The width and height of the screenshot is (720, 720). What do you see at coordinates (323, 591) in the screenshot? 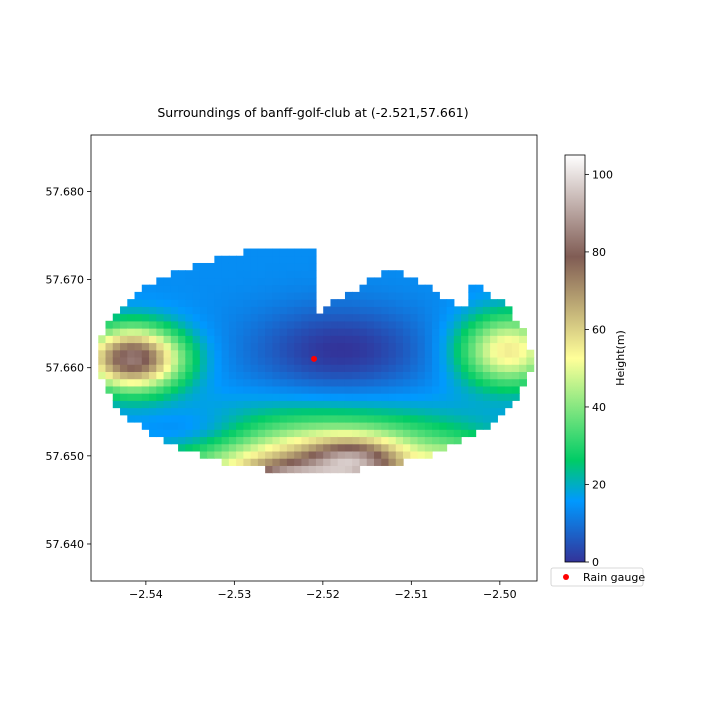
I see `x-axis: −2.54 −2.53 −2.52 −2.51 −2.50` at bounding box center [323, 591].